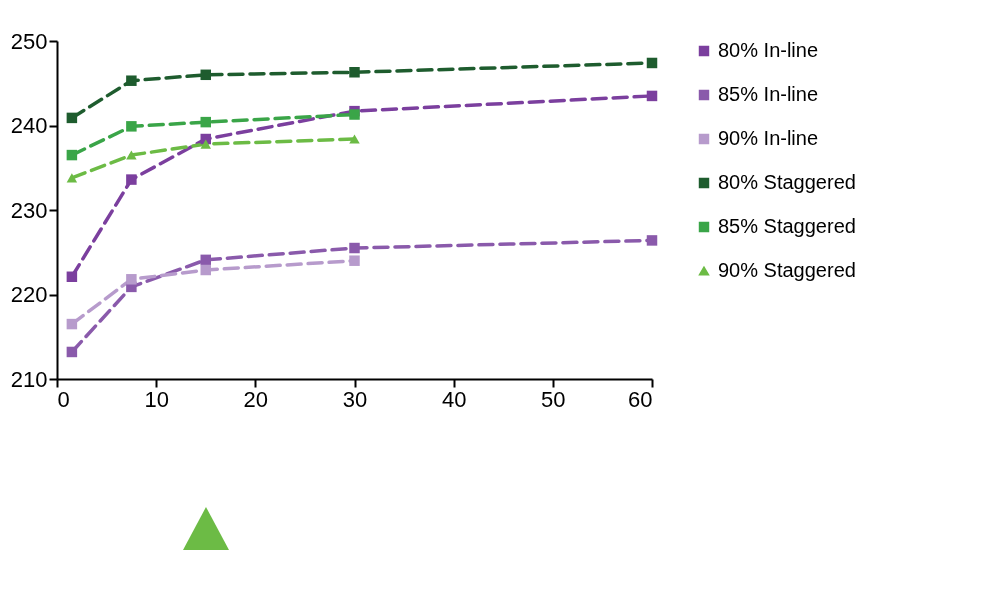 Image resolution: width=1002 pixels, height=600 pixels. What do you see at coordinates (156, 399) in the screenshot?
I see `x-tick-label: 10` at bounding box center [156, 399].